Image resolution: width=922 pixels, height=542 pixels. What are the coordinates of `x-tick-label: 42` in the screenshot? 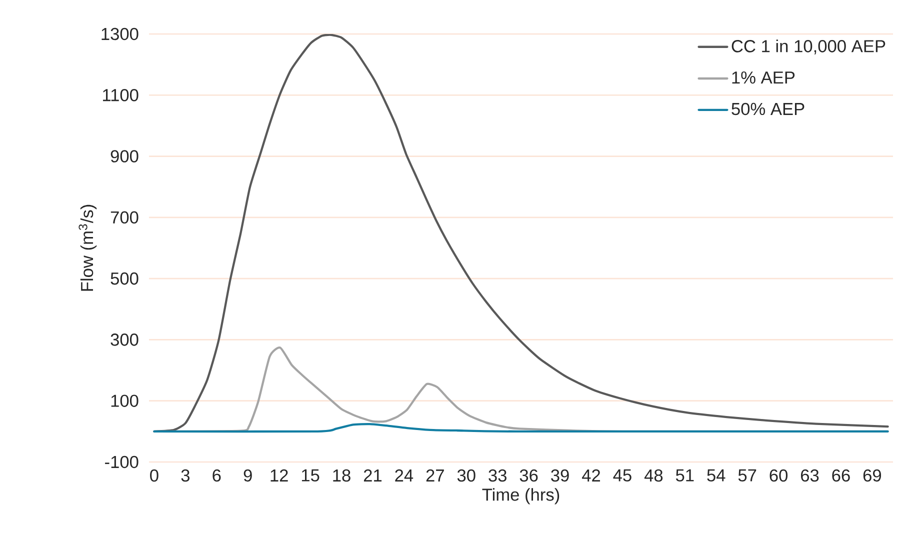 It's located at (591, 475).